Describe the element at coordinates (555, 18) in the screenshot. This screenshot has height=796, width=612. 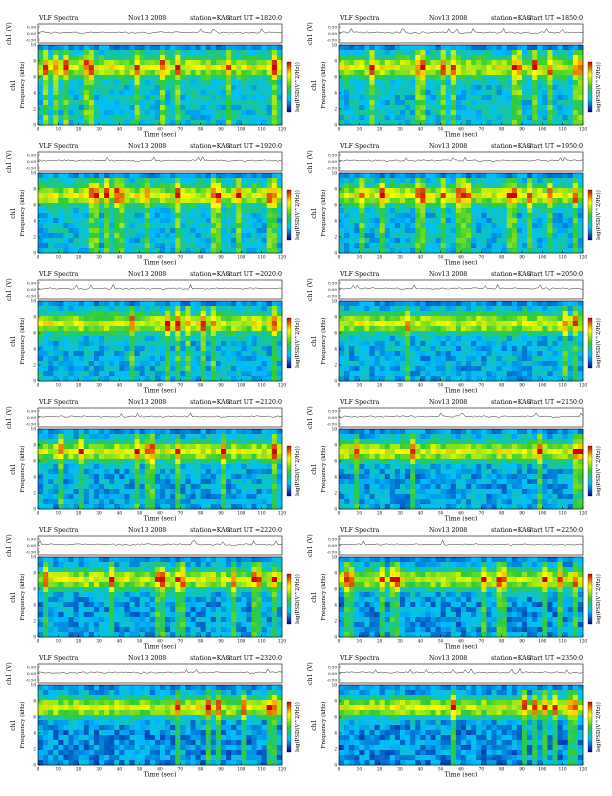
I see `panel-start-ut: start UT =1850:0` at that location.